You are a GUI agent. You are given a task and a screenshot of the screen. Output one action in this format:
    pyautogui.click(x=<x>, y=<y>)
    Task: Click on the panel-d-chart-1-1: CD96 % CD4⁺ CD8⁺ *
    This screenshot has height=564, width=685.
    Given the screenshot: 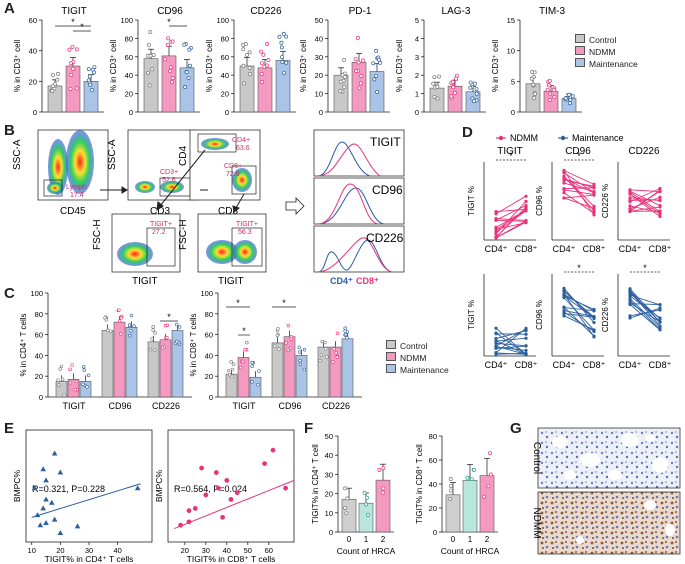 What is the action you would take?
    pyautogui.click(x=570, y=316)
    